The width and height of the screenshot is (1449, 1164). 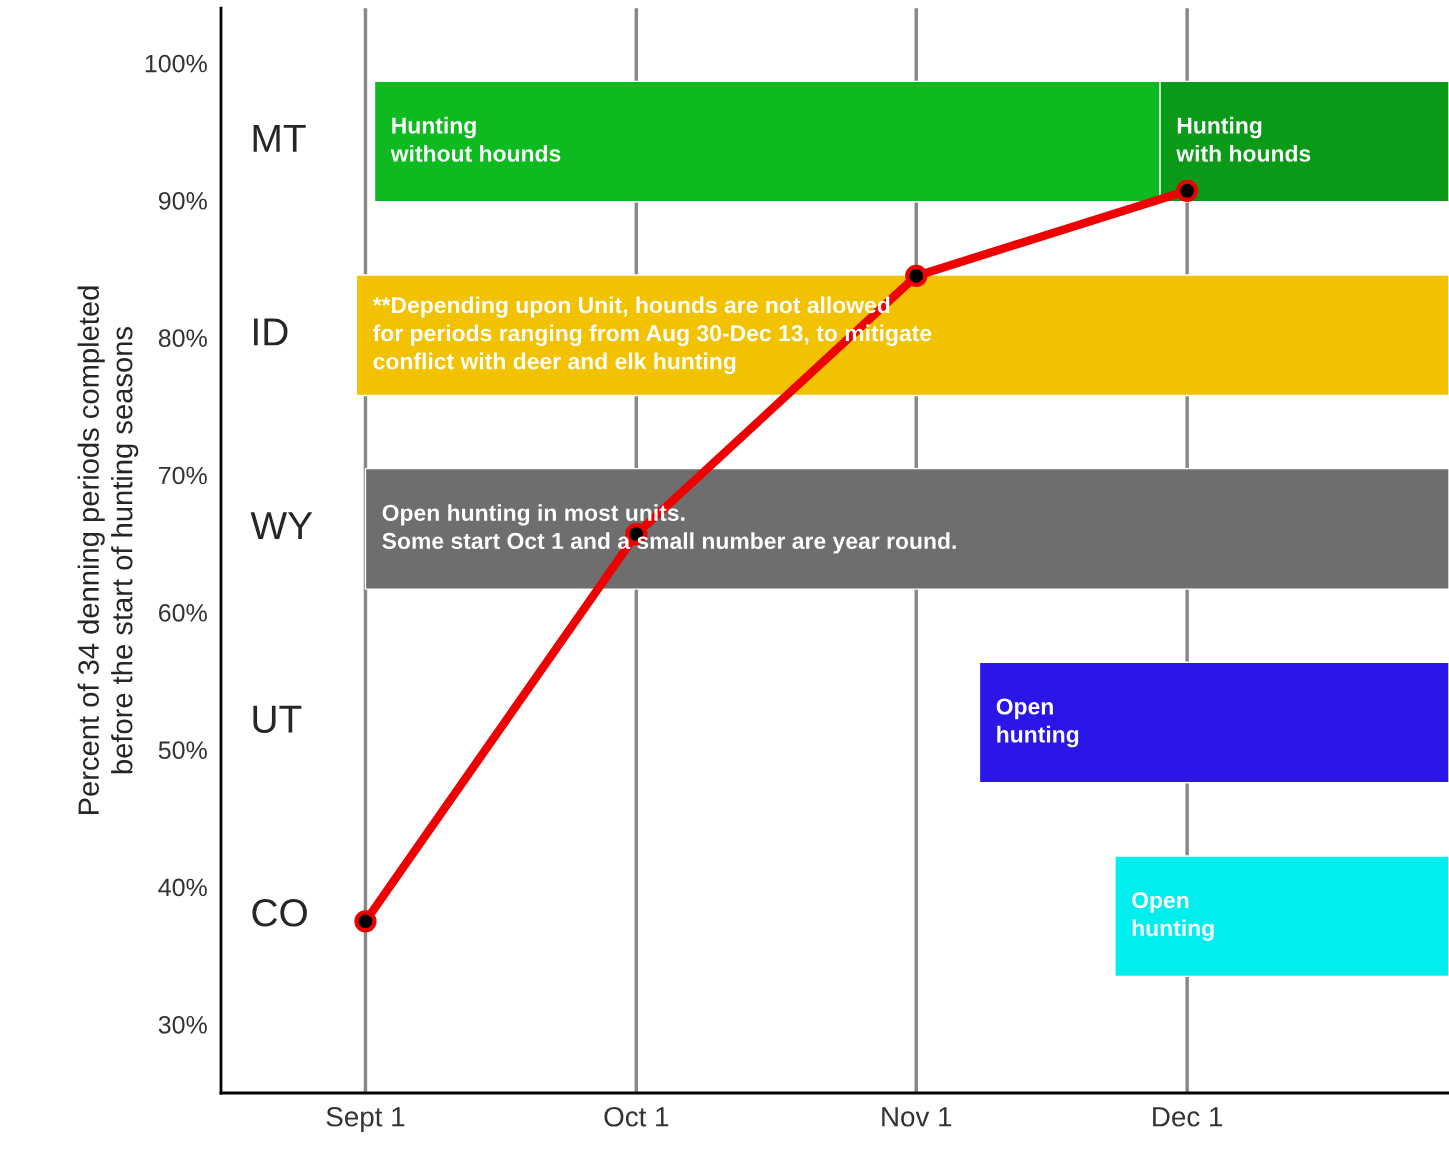 What do you see at coordinates (182, 338) in the screenshot?
I see `y-tick-label: 80%` at bounding box center [182, 338].